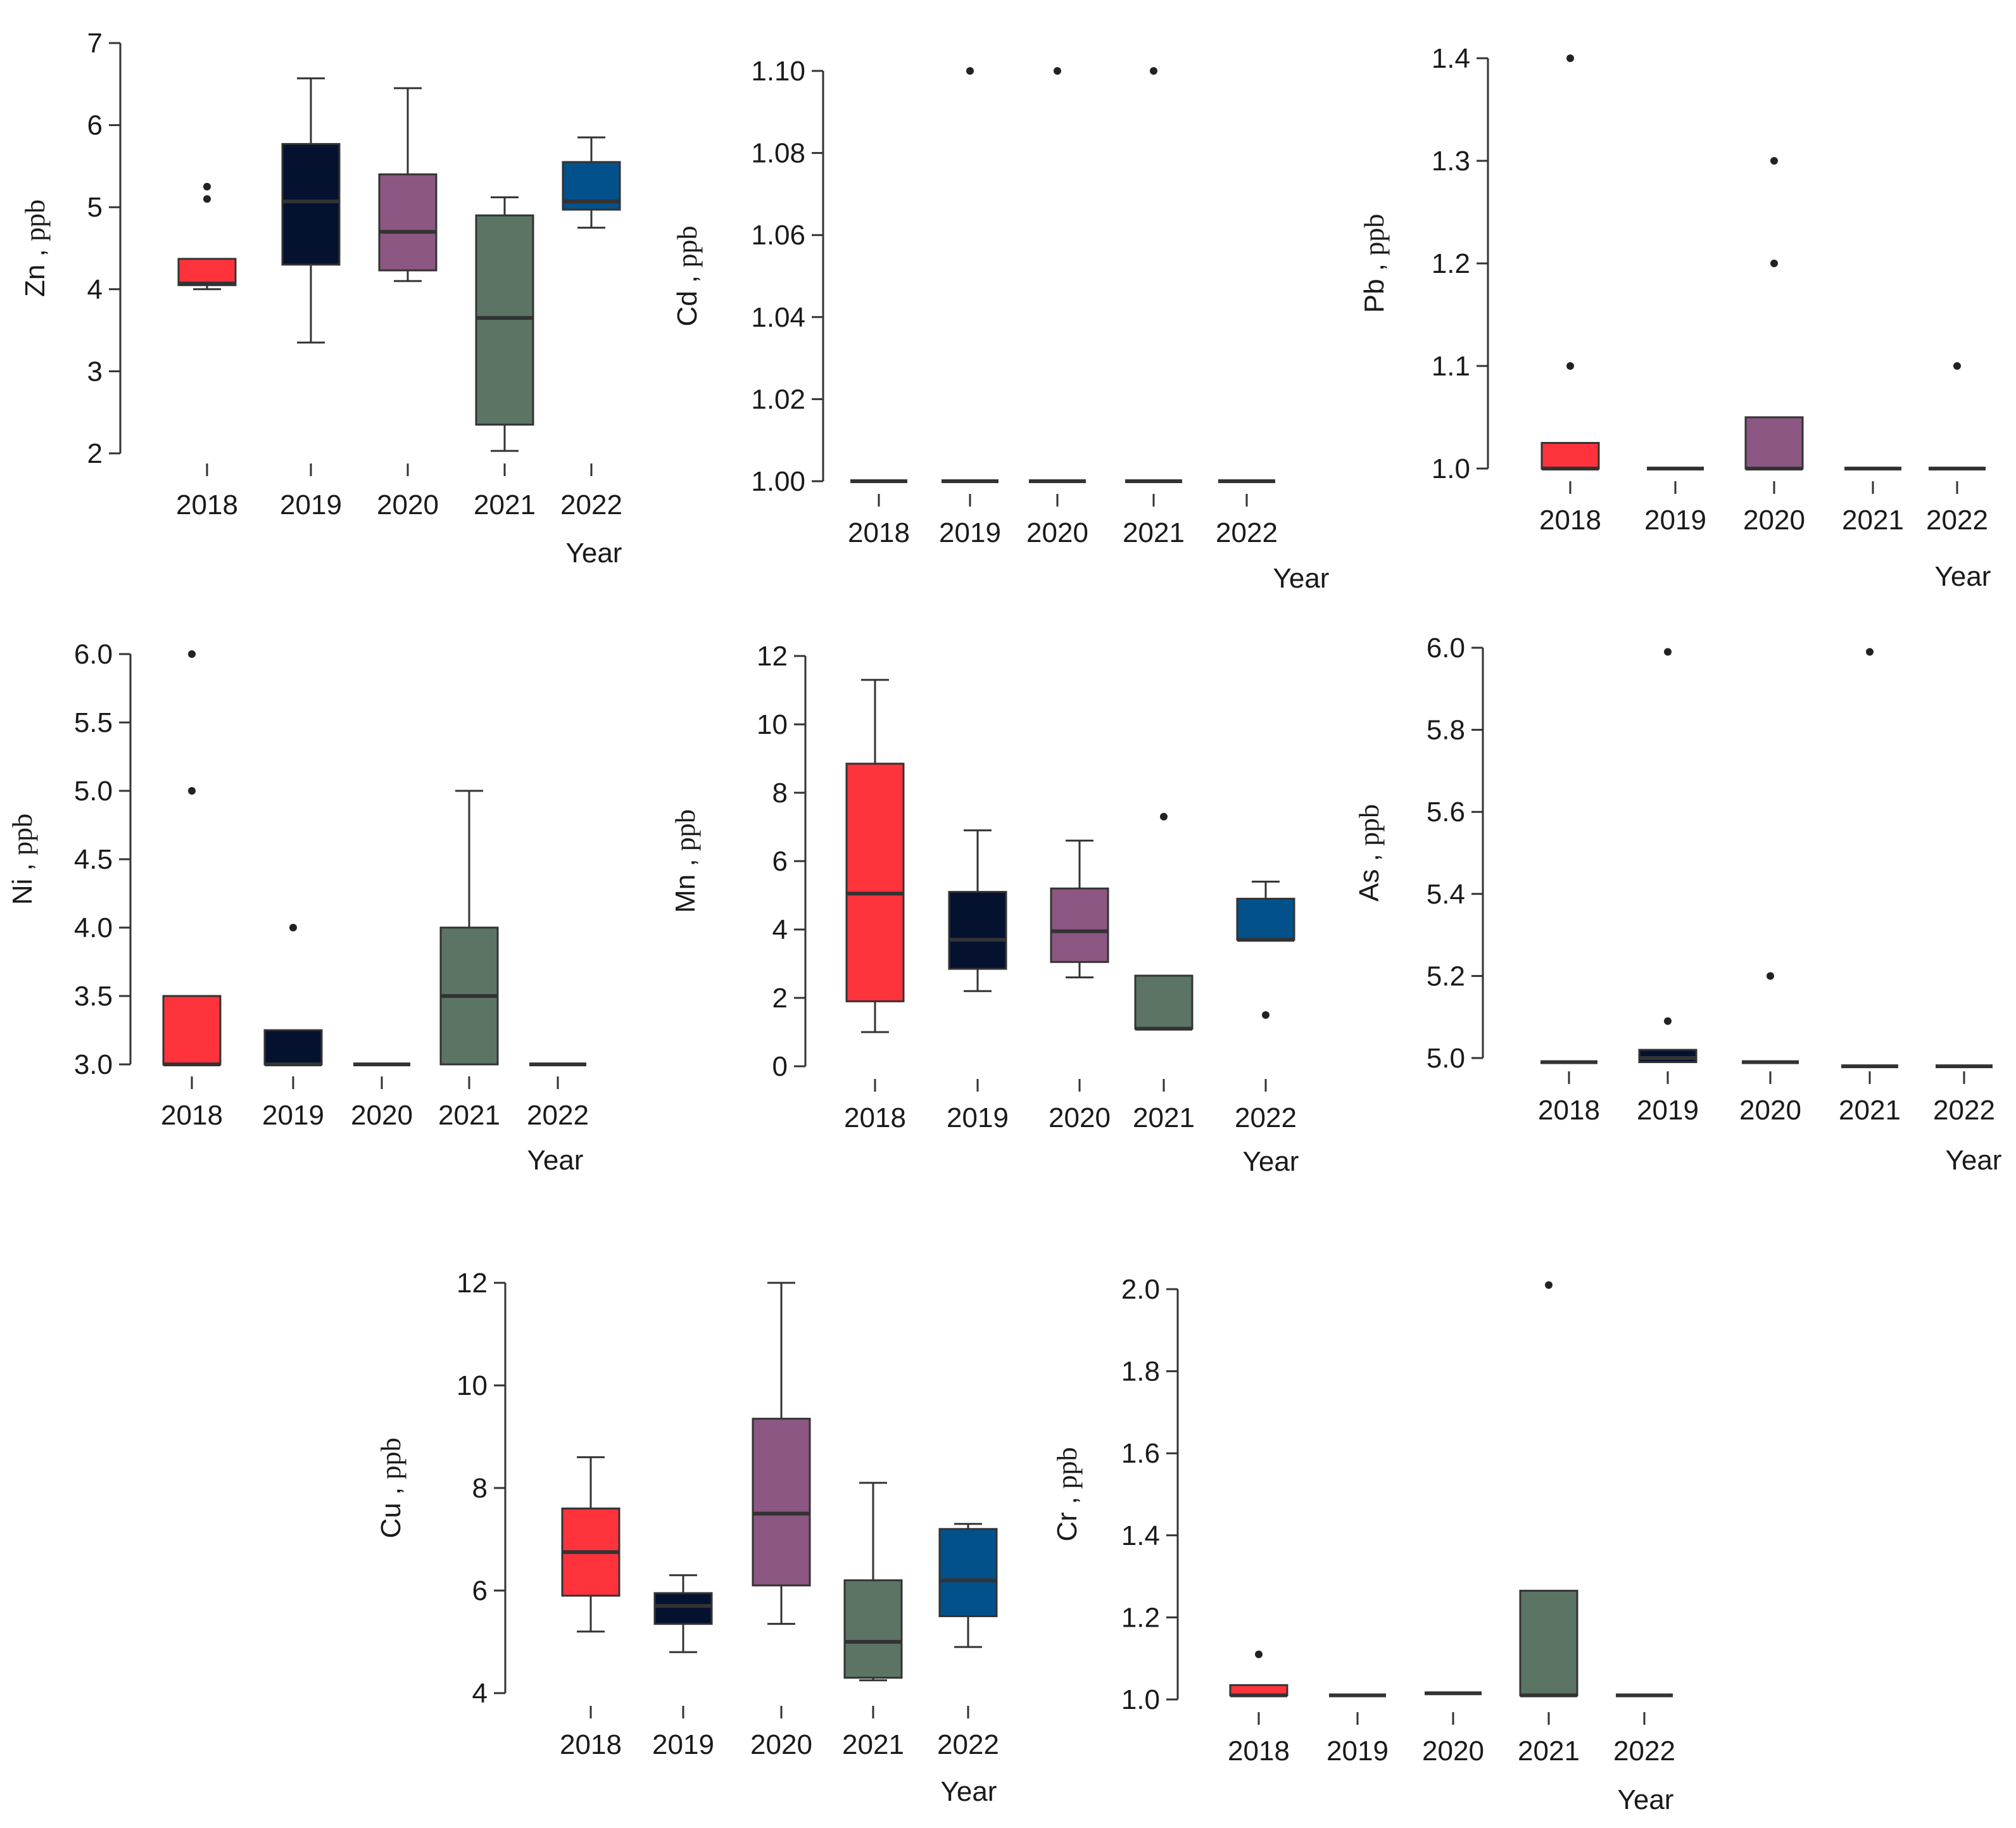 This screenshot has width=2016, height=1828. I want to click on y-axis-title: Cd , ppb, so click(687, 276).